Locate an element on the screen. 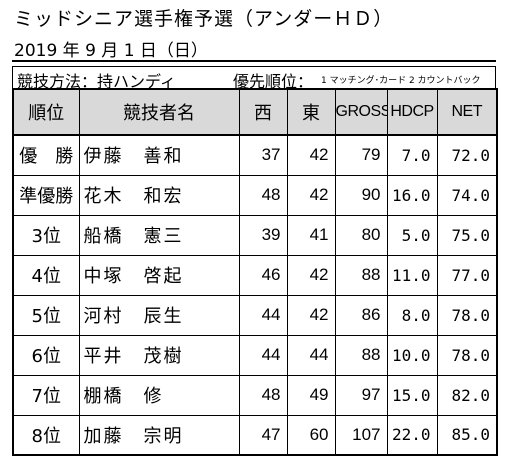 The width and height of the screenshot is (513, 456). table-row: 7位 棚橋 修 48 49 97 15.0 82.0 is located at coordinates (255, 395).